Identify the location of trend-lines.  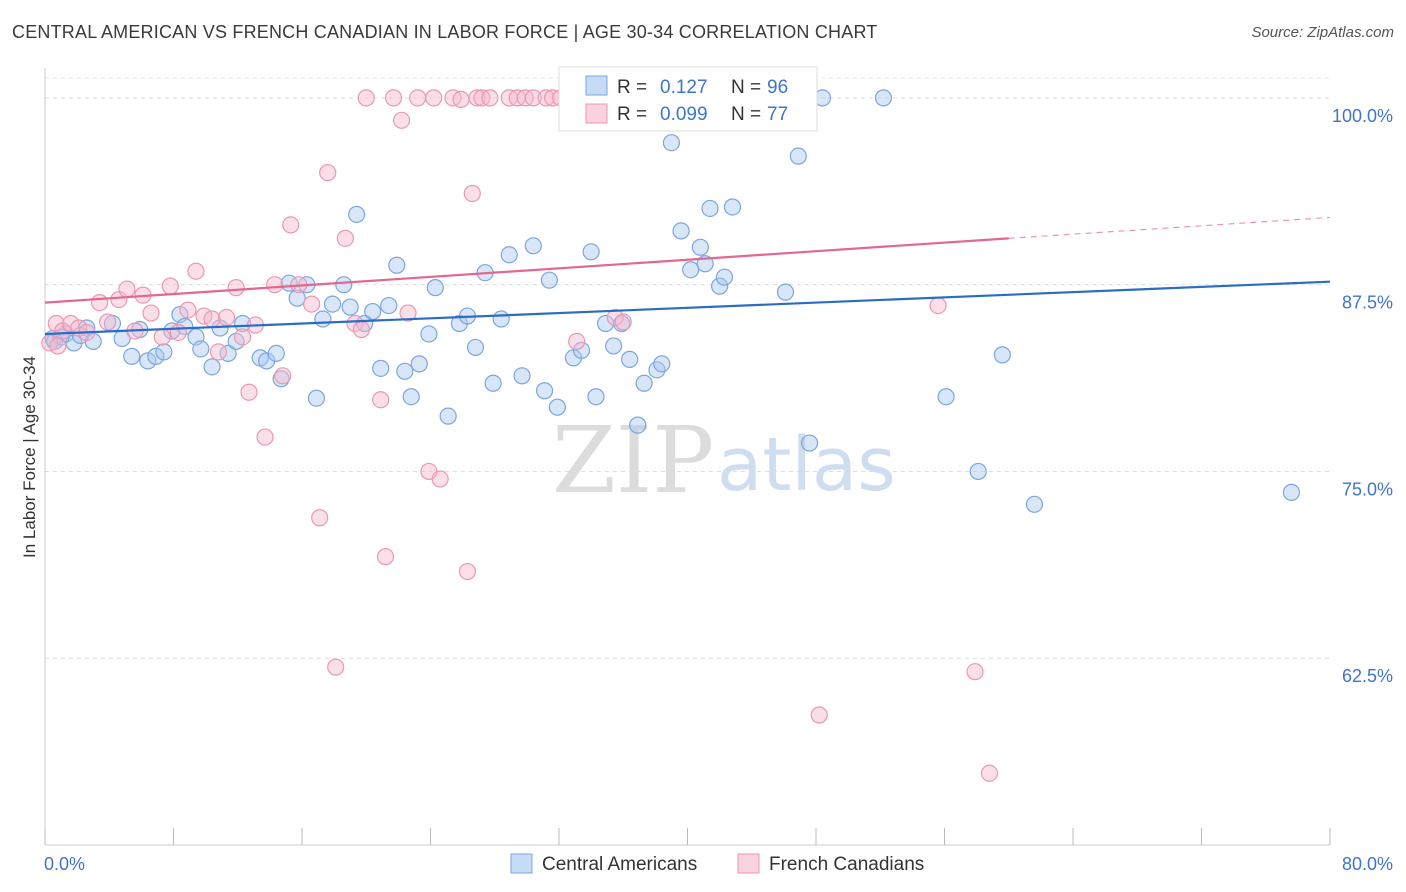
(687, 276).